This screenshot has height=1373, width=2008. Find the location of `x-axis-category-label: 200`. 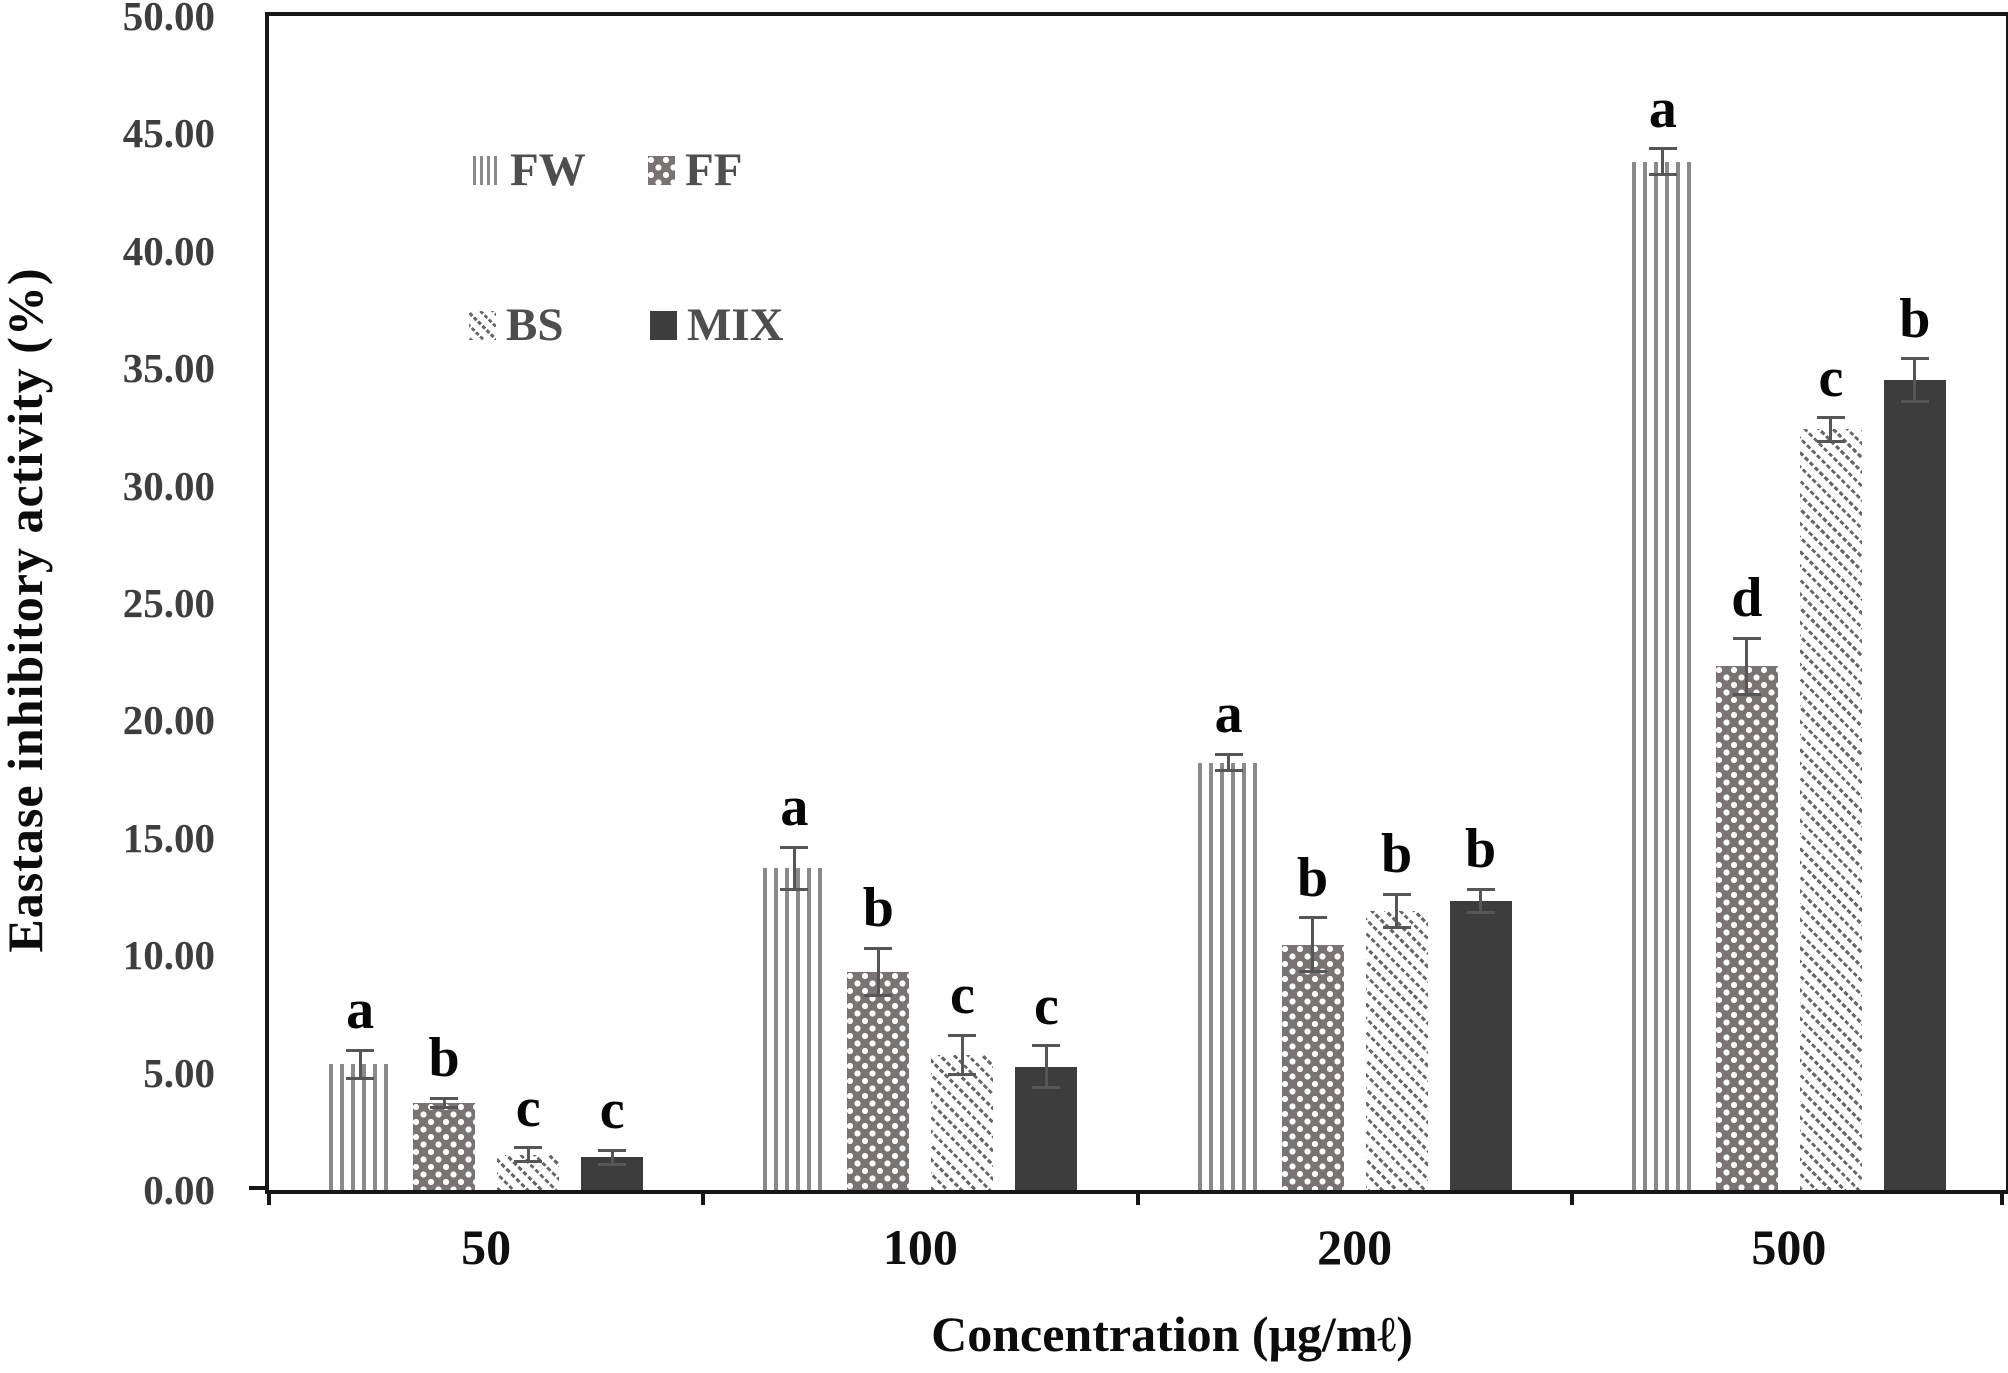

x-axis-category-label: 200 is located at coordinates (1355, 1247).